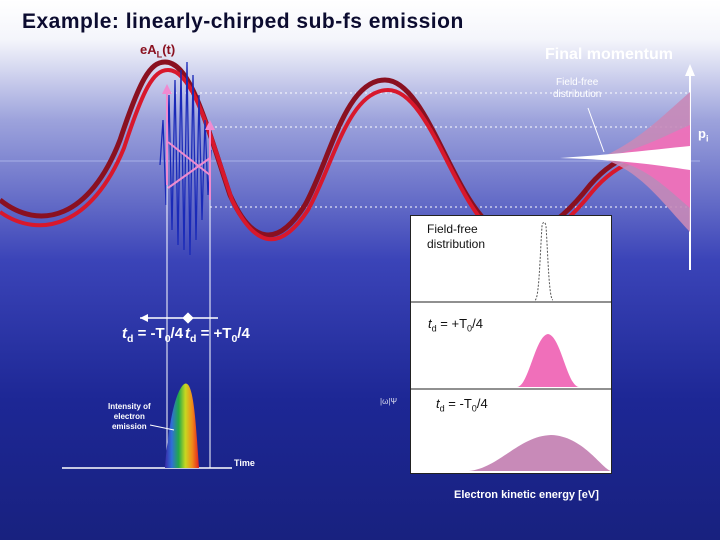 The height and width of the screenshot is (540, 720). Describe the element at coordinates (244, 463) in the screenshot. I see `time-axis-label: Time` at that location.